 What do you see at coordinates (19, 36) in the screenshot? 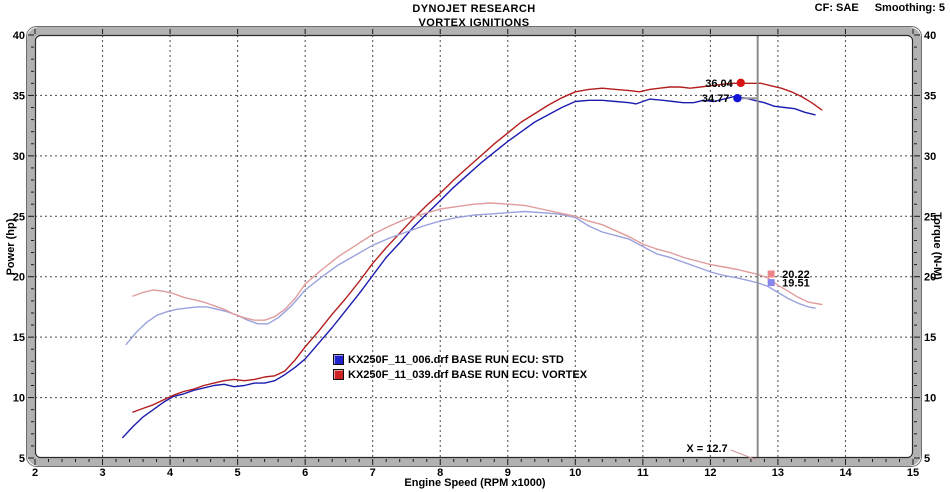
I see `y-left-tick-label: 40` at bounding box center [19, 36].